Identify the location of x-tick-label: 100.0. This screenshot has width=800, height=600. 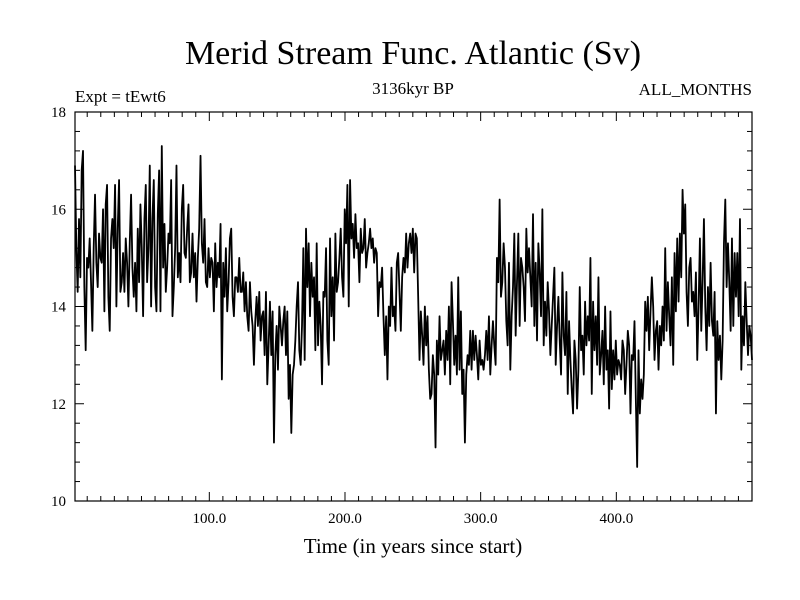
(209, 519).